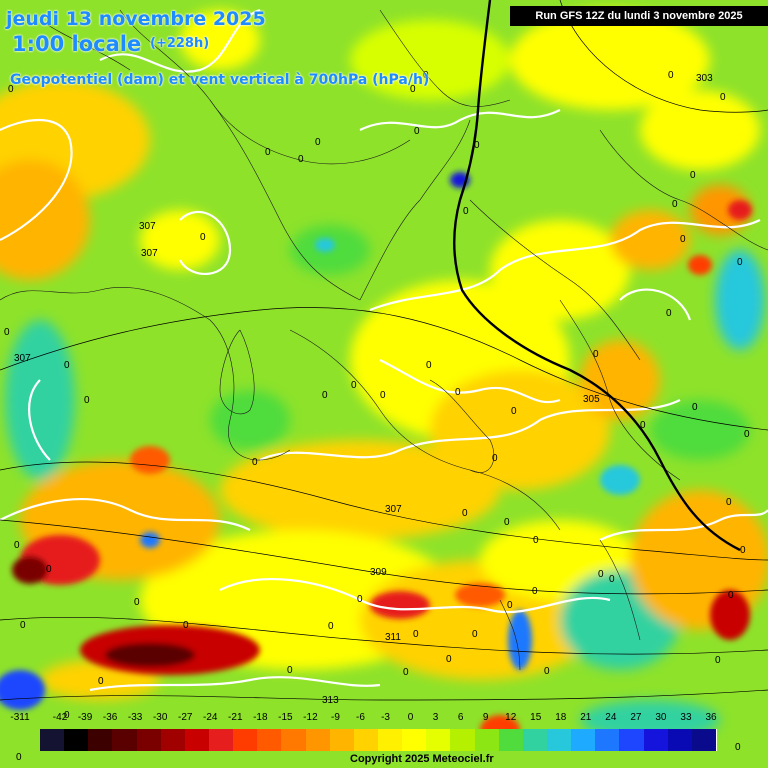 The width and height of the screenshot is (768, 768). Describe the element at coordinates (485, 717) in the screenshot. I see `legend-tick-label: 9` at that location.